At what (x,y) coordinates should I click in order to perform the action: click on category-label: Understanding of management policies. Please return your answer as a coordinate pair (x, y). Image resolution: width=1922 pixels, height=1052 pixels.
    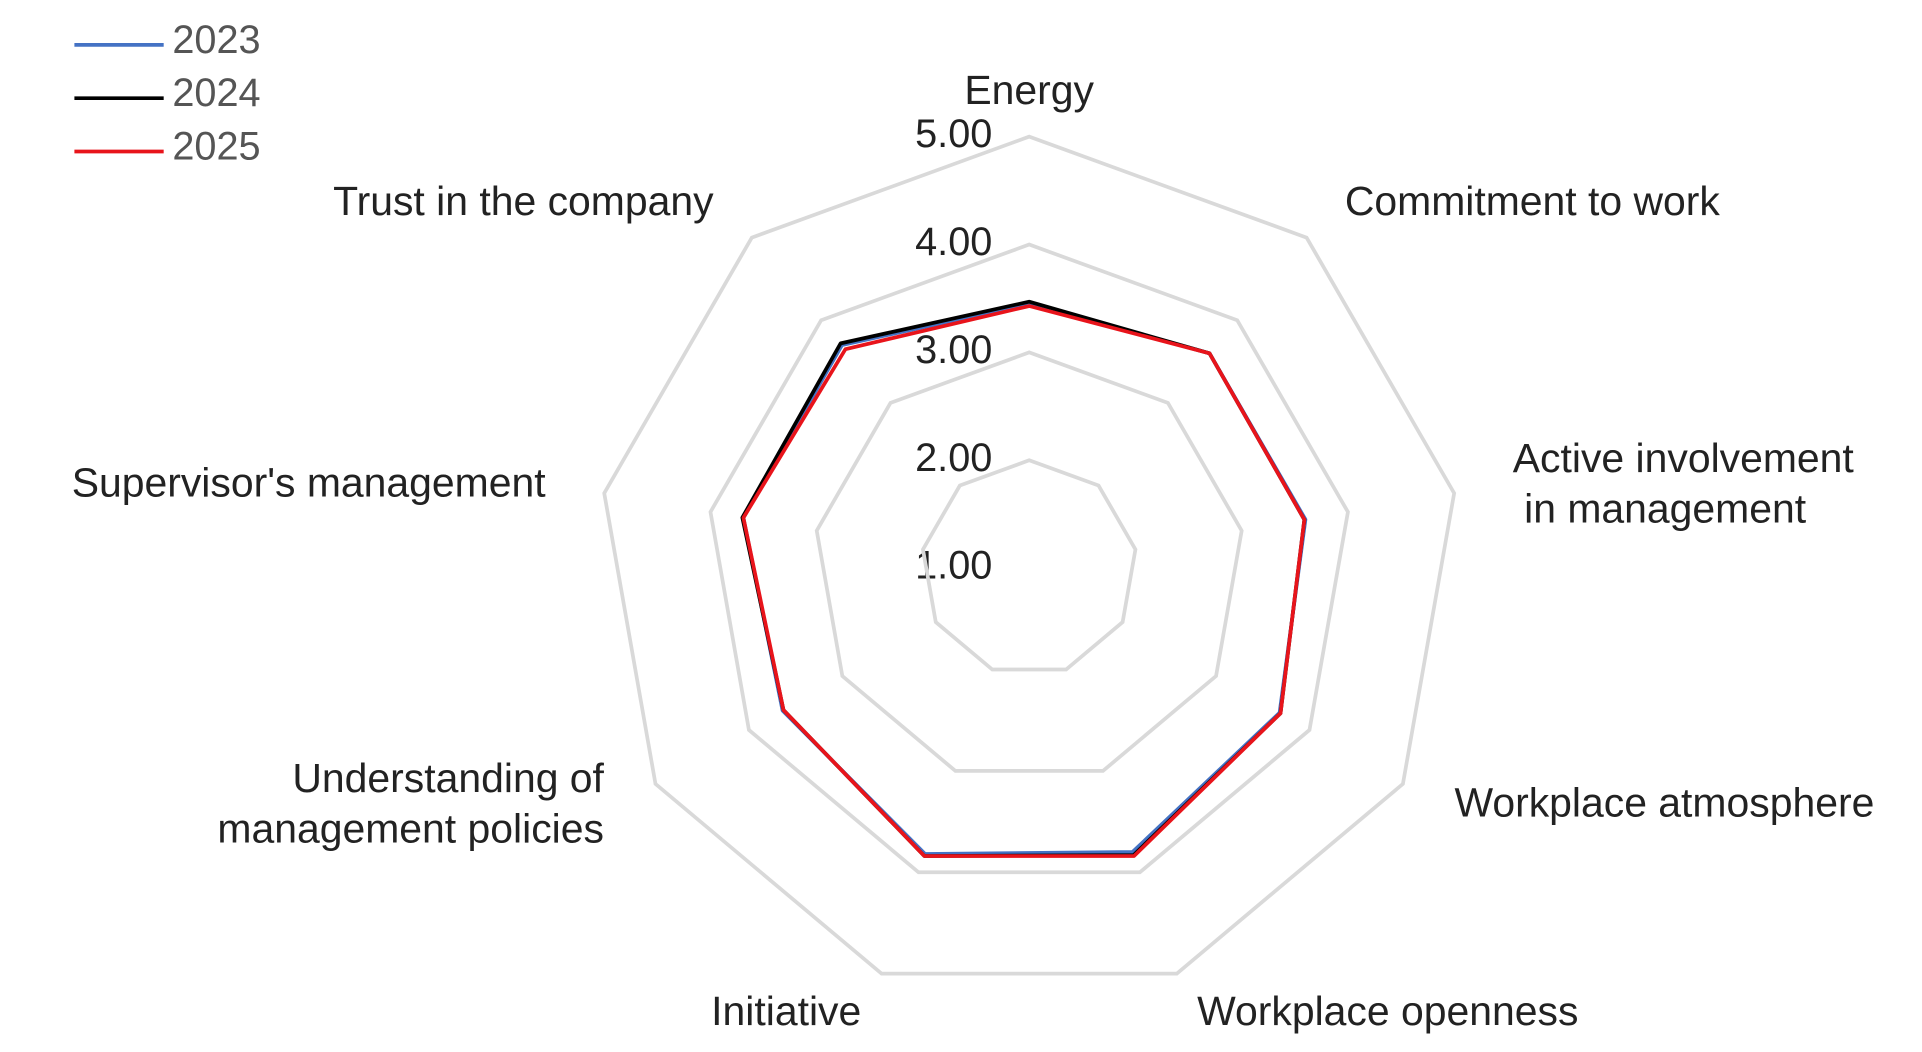
    Looking at the image, I should click on (405, 803).